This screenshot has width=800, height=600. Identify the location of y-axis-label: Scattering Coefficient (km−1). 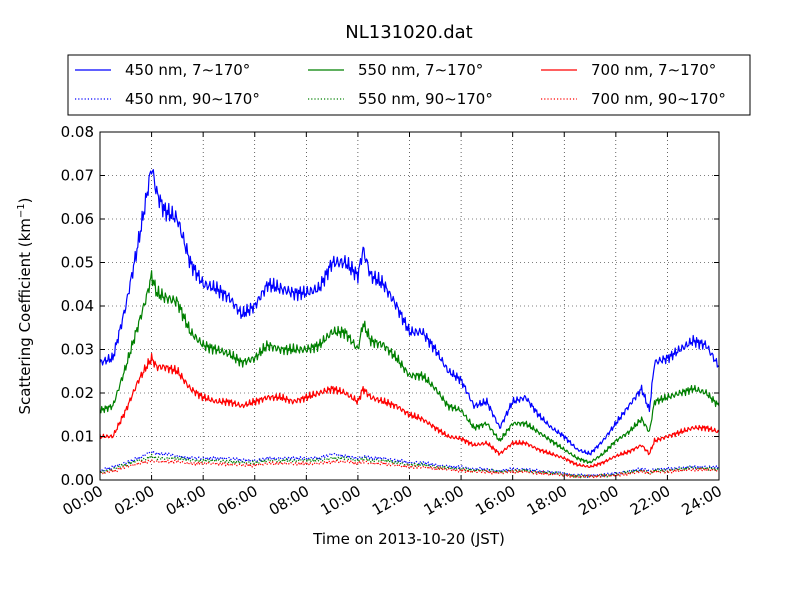
(25, 305).